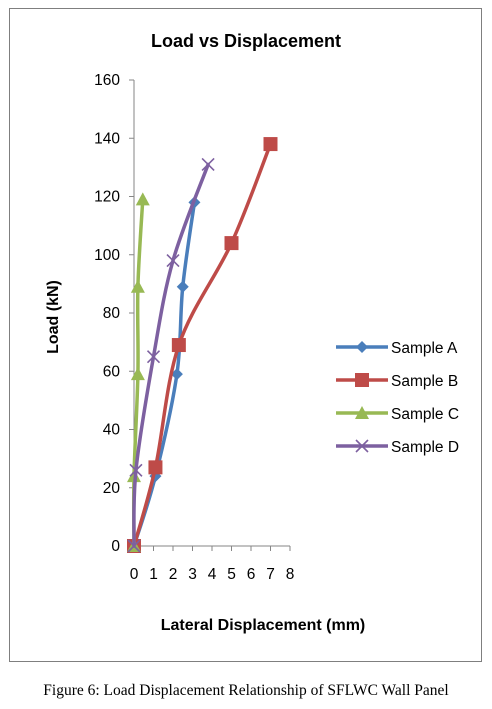 The height and width of the screenshot is (709, 492). I want to click on legend: Sample A Sample B Sample C Sample D, so click(397, 398).